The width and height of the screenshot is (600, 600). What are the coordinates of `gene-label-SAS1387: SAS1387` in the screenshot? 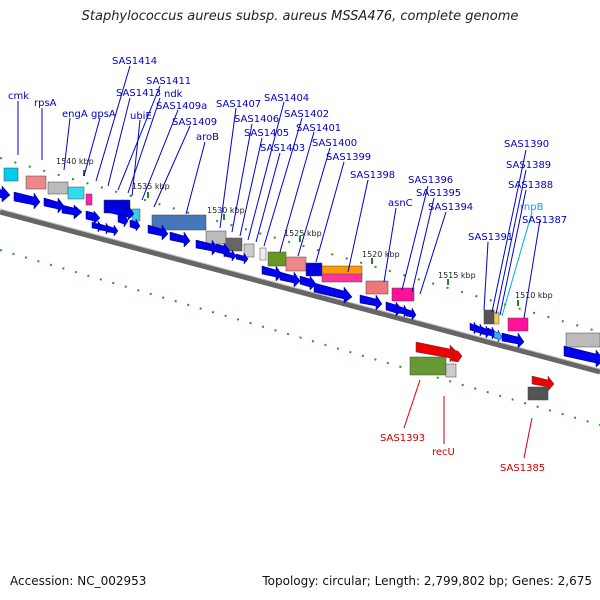 It's located at (544, 220).